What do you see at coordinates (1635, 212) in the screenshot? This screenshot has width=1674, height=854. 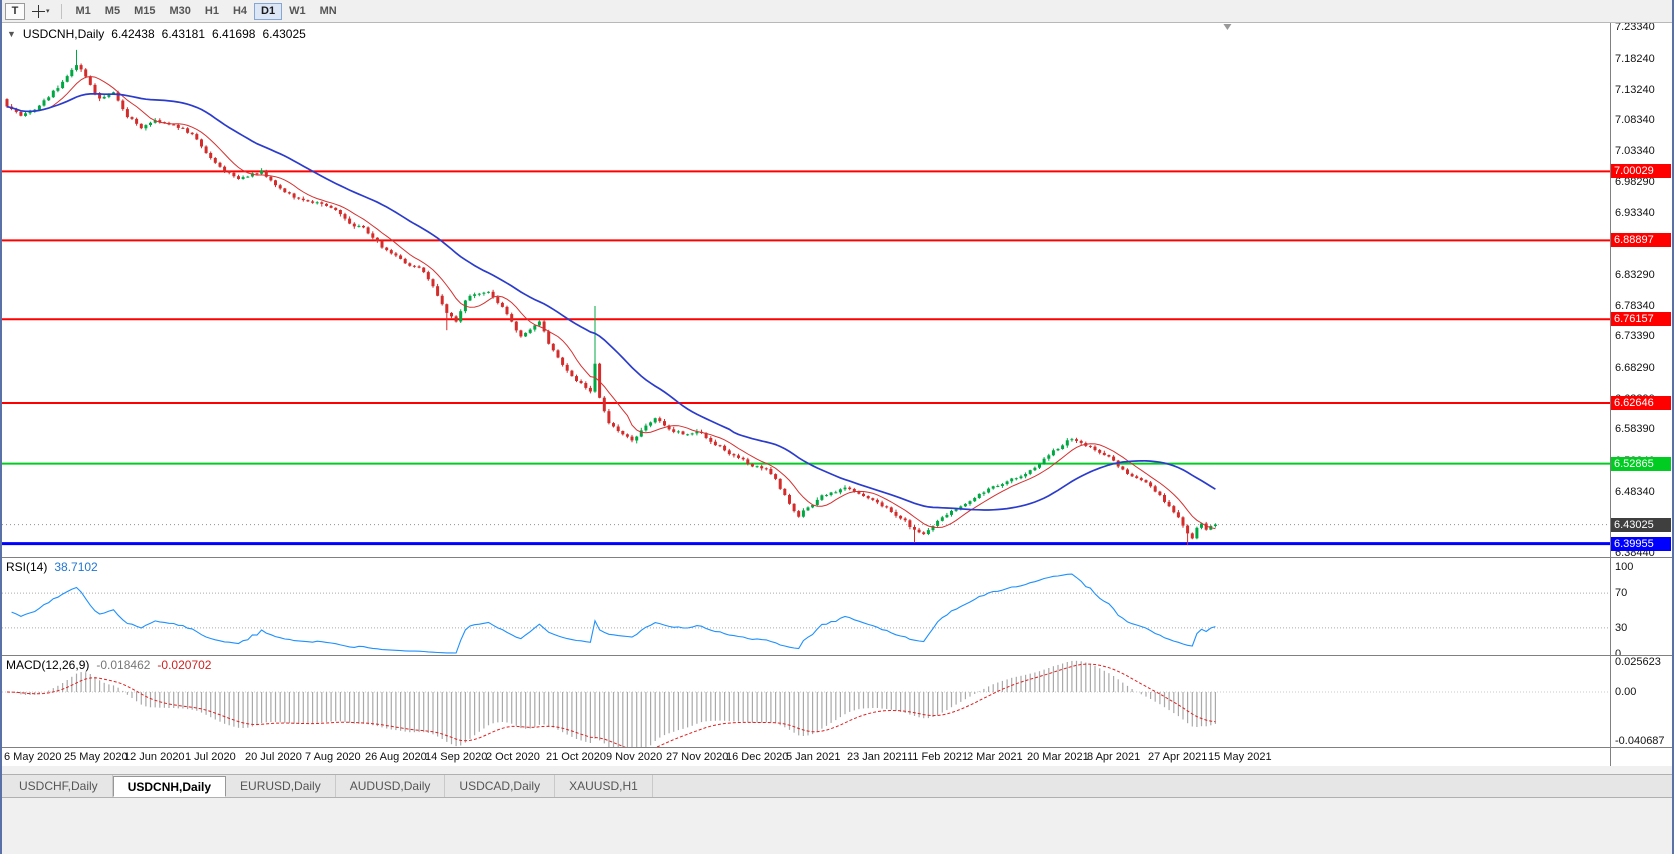 I see `price-tick: 6.93340` at bounding box center [1635, 212].